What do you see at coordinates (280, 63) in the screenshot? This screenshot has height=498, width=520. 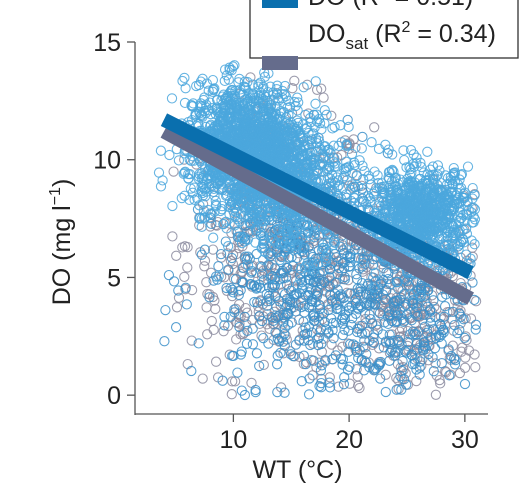 I see `legend-swatch` at bounding box center [280, 63].